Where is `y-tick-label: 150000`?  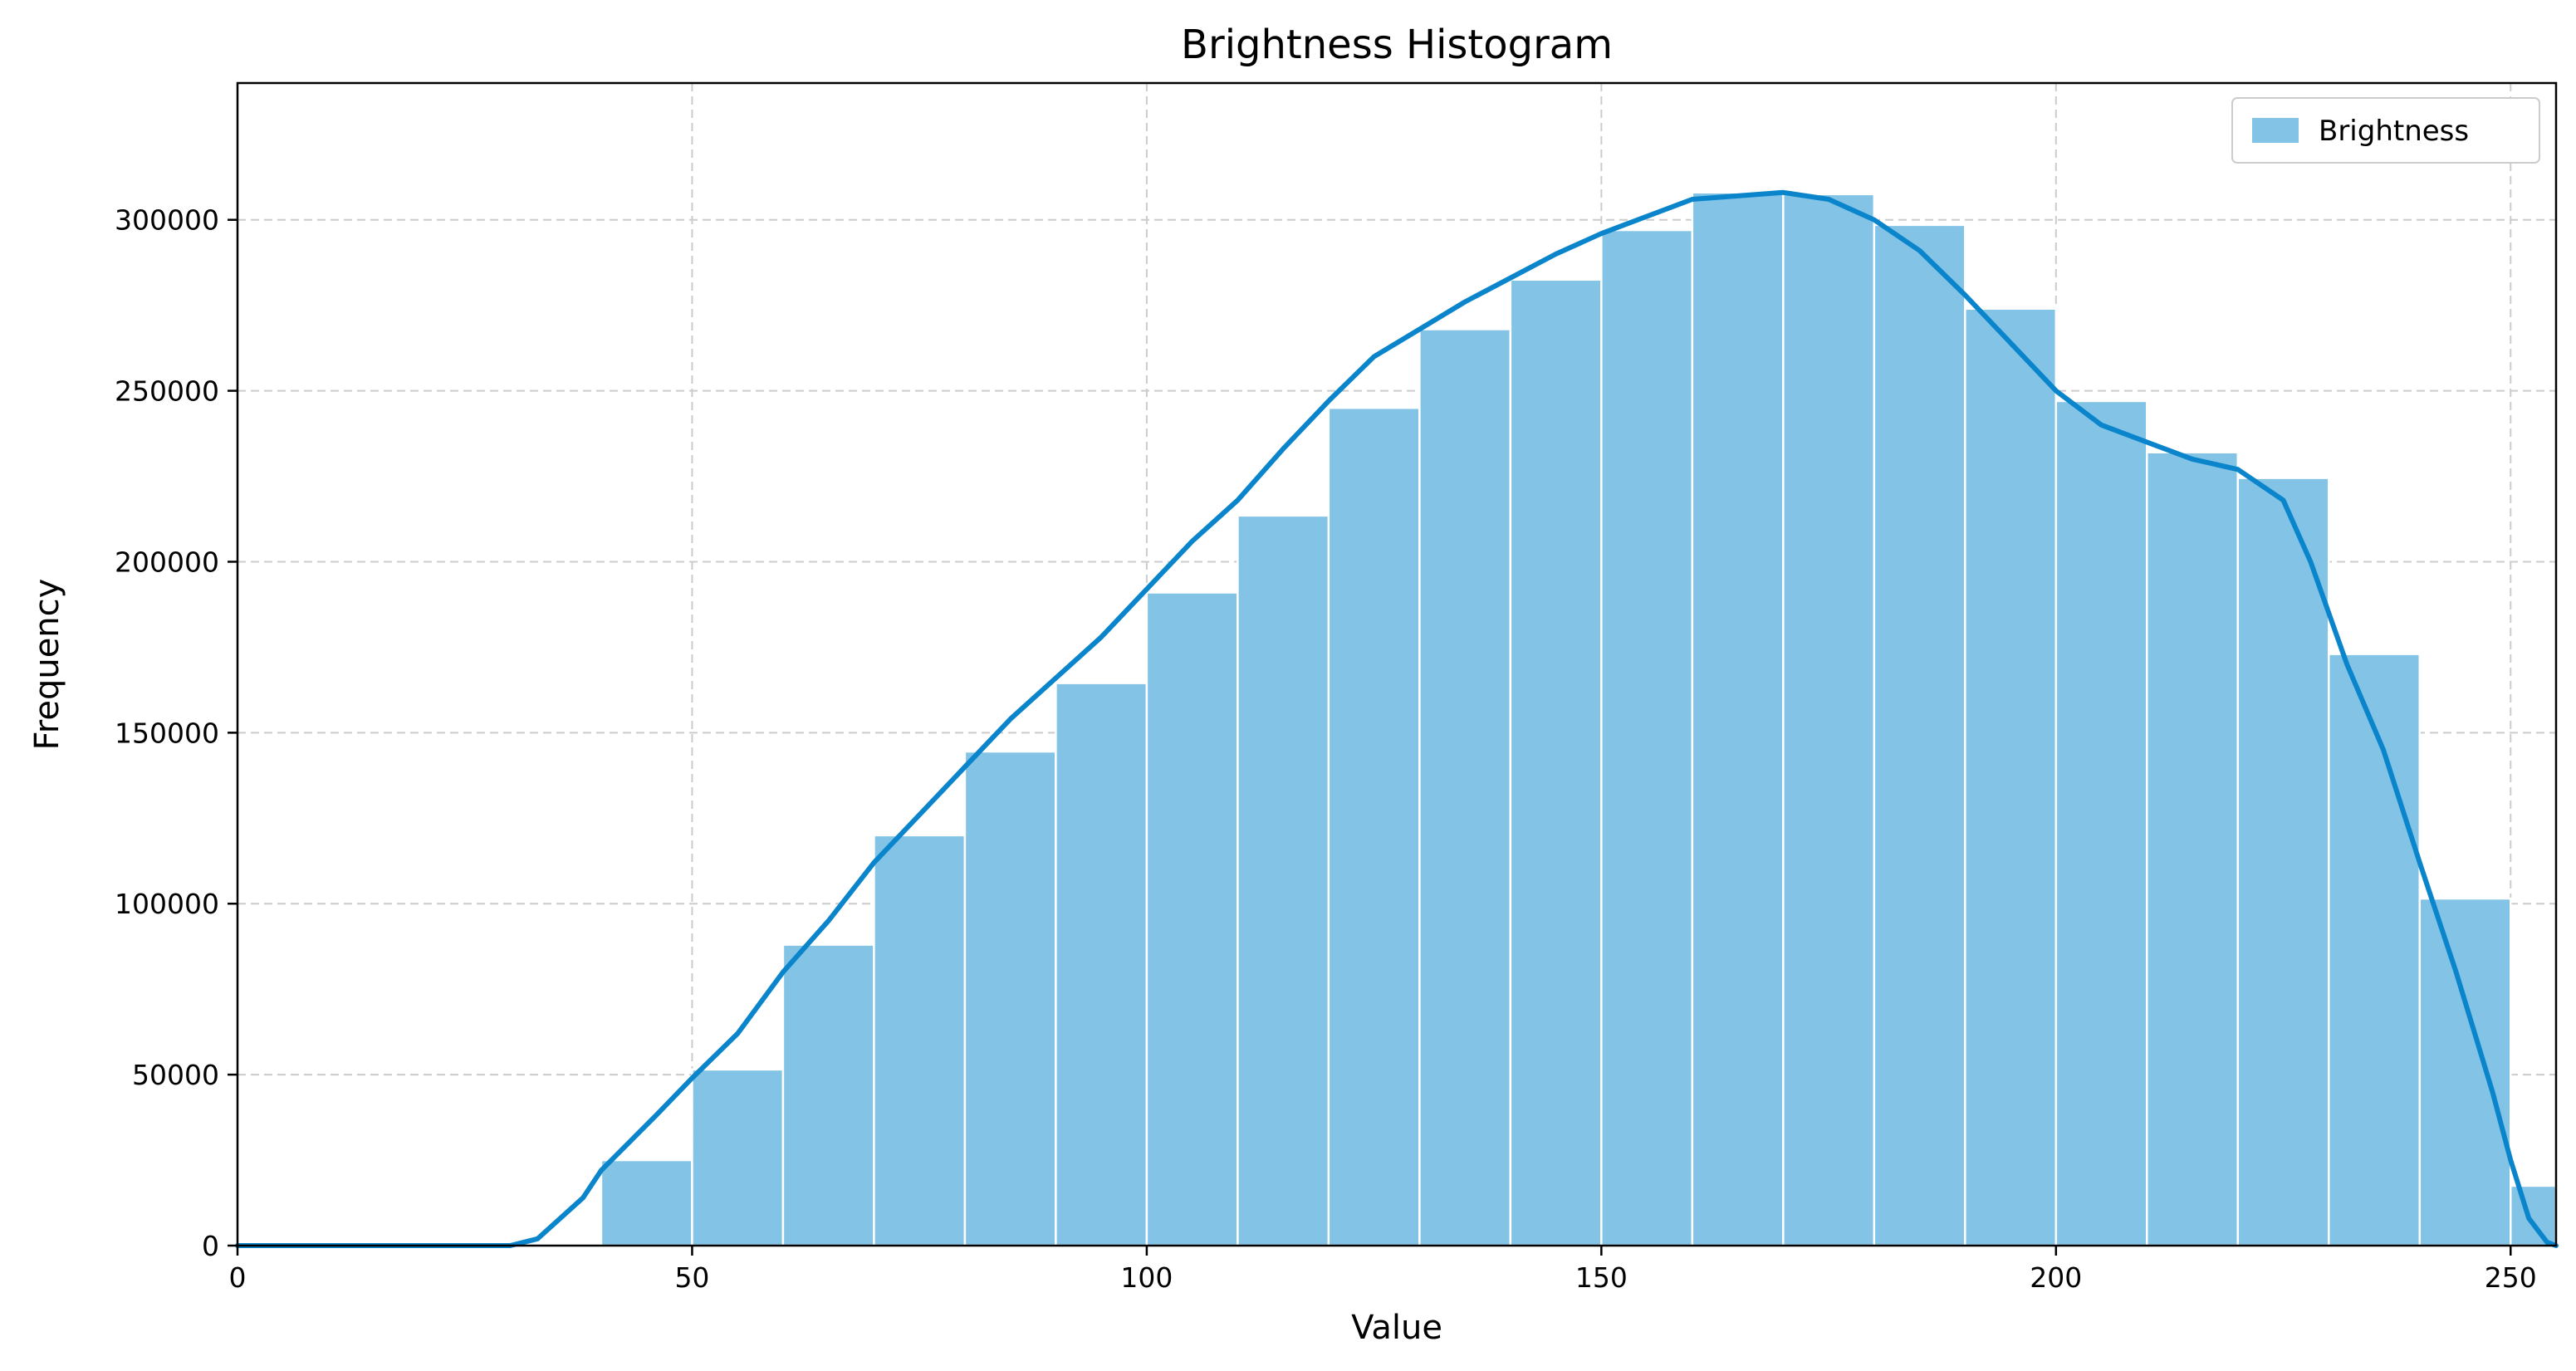 y-tick-label: 150000 is located at coordinates (167, 733).